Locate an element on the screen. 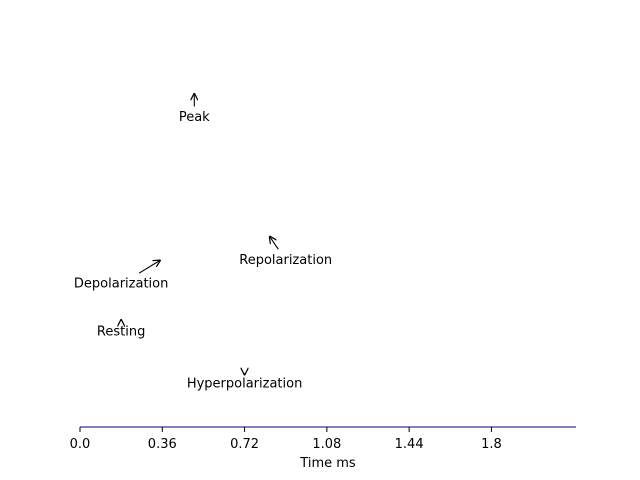  annotation: Depolarization is located at coordinates (121, 276).